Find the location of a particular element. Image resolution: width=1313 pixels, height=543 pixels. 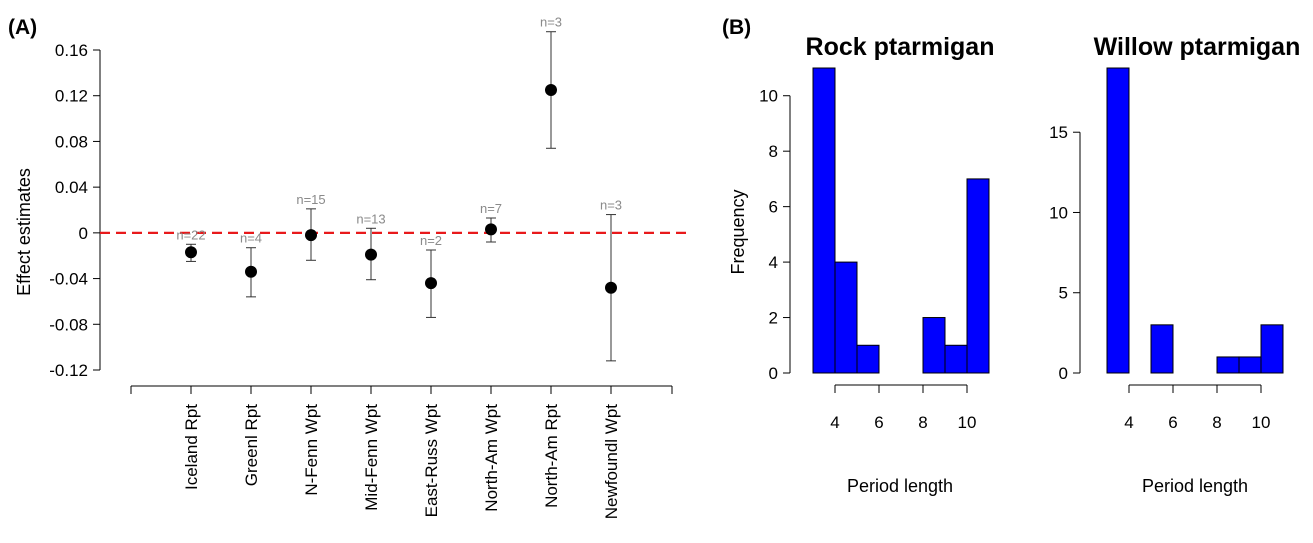

panel-a-category-label: North-Am Rpt is located at coordinates (551, 456).